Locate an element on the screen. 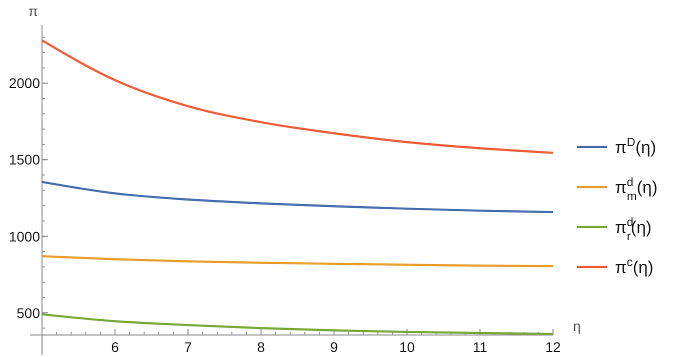 The width and height of the screenshot is (699, 357). y-axis-title: π is located at coordinates (33, 11).